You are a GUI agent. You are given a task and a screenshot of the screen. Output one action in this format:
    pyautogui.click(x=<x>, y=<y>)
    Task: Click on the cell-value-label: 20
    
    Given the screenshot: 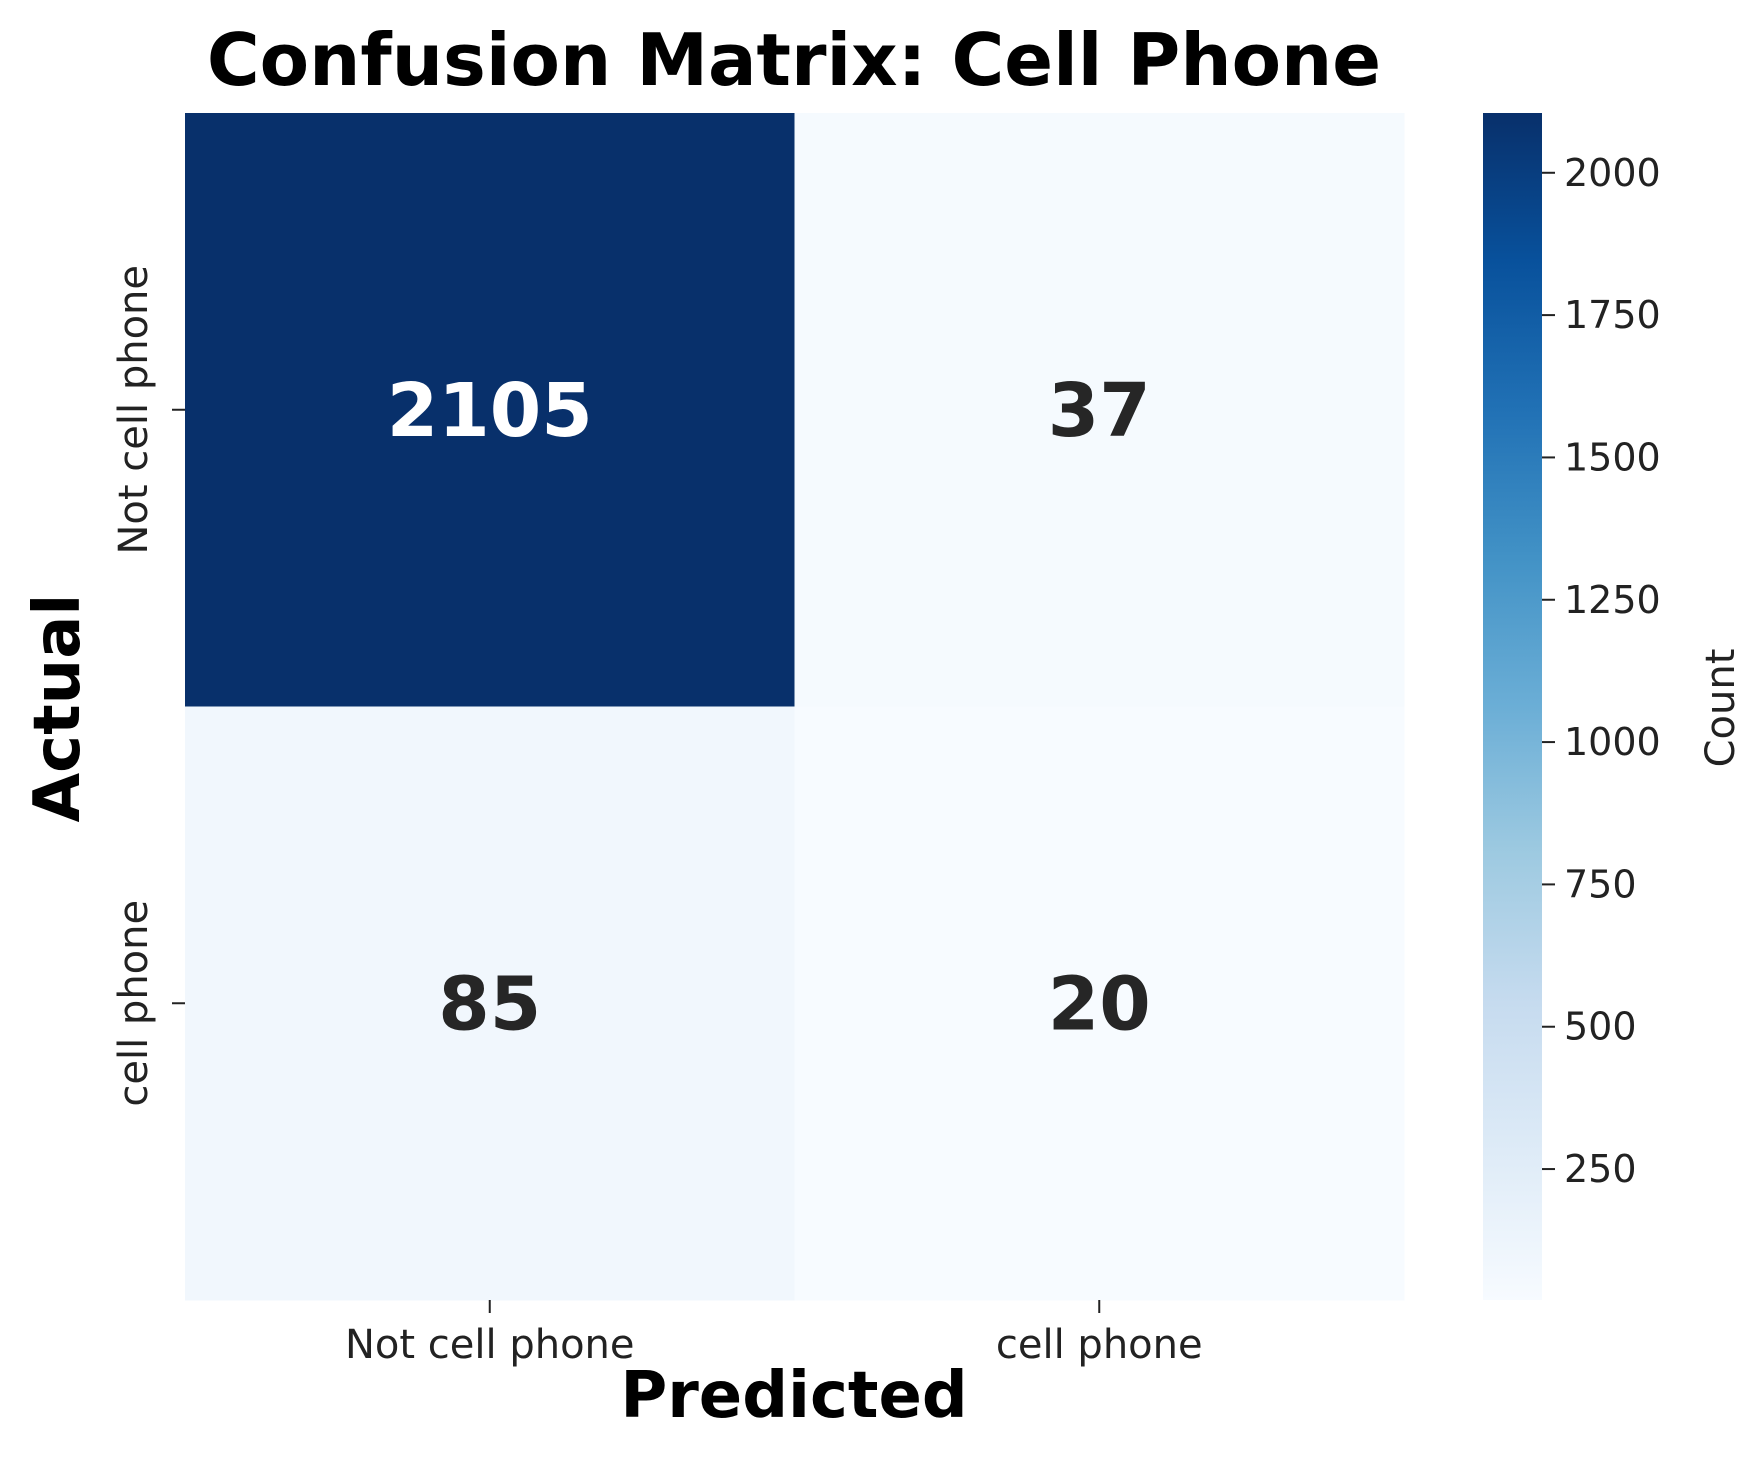 What is the action you would take?
    pyautogui.click(x=1099, y=1004)
    